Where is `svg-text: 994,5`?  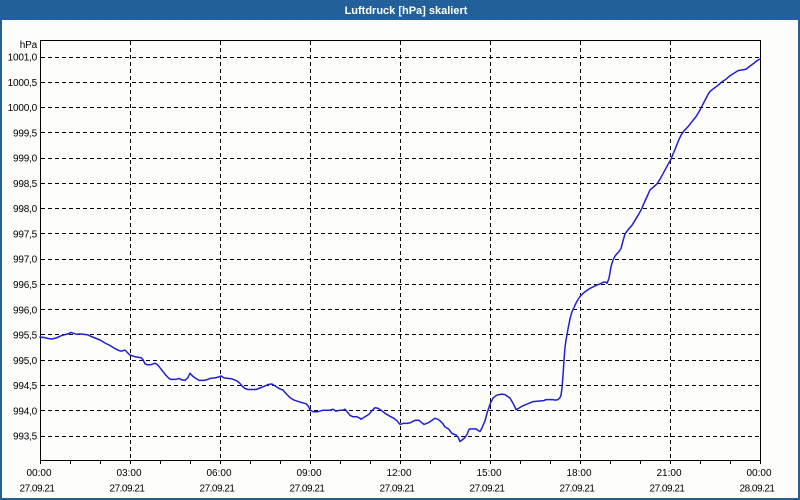 svg-text: 994,5 is located at coordinates (25, 386).